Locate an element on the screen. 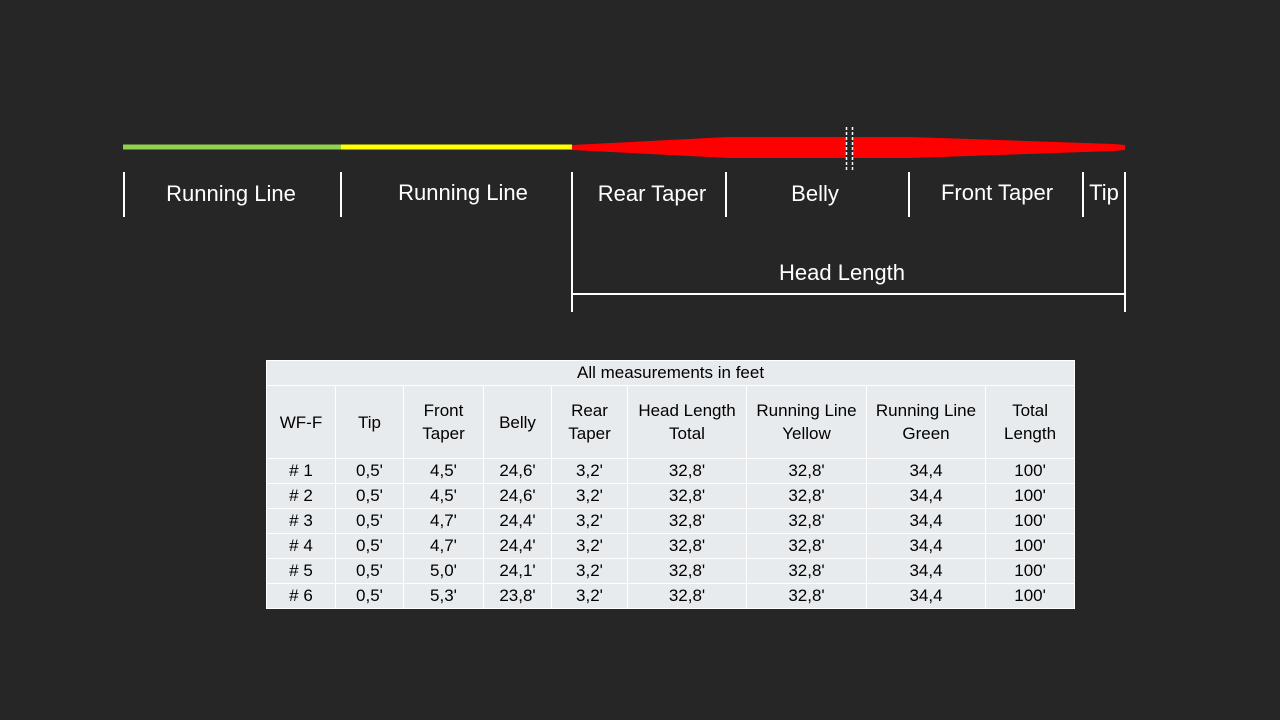  column-header: Head Length Total is located at coordinates (687, 422).